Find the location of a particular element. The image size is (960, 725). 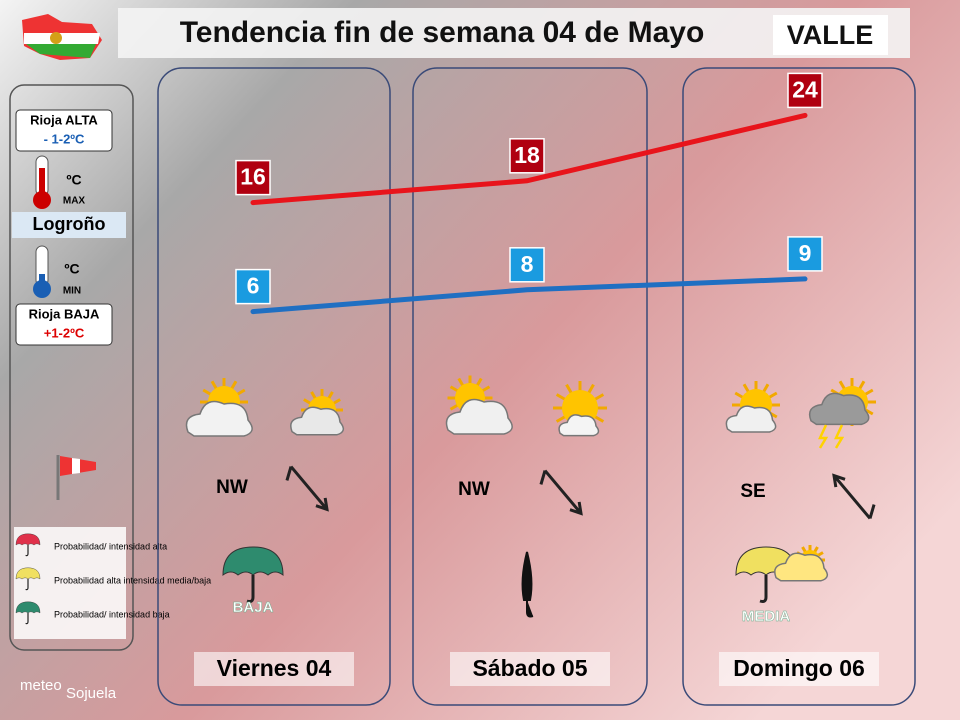

legend-text: Probabilidad/ intensidad baja is located at coordinates (112, 614).